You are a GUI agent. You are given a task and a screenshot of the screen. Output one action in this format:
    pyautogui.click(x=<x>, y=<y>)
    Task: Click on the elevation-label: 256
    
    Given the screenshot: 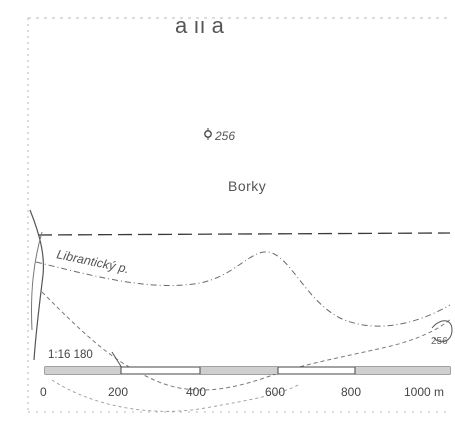 What is the action you would take?
    pyautogui.click(x=224, y=136)
    